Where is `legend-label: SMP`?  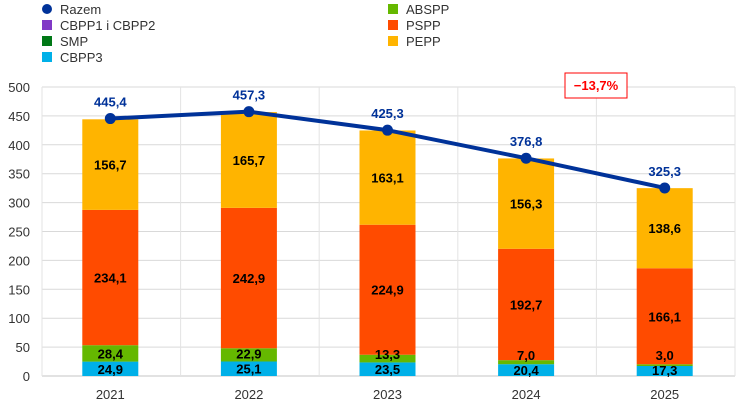
legend-label: SMP is located at coordinates (74, 41).